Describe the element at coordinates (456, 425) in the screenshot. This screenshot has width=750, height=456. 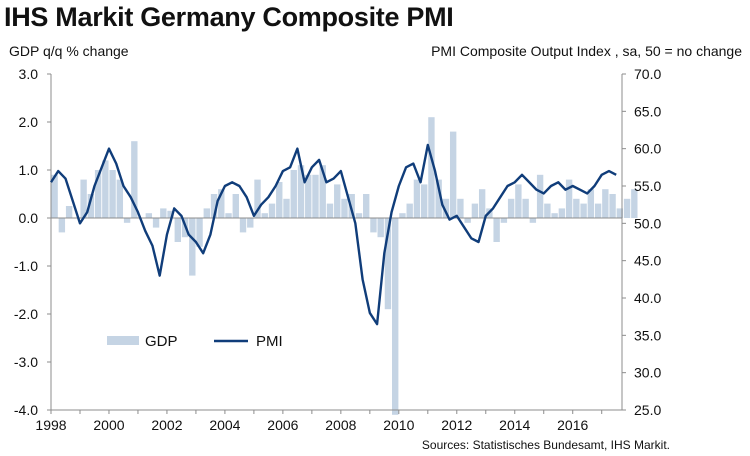
I see `x-tick-label: 2012` at that location.